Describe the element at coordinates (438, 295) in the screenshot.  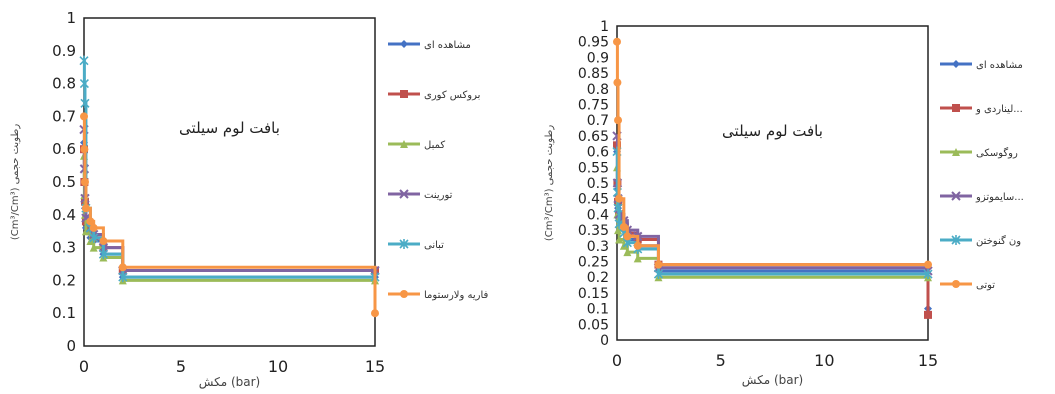
I see `legend-entry: فاریه ولارستوما` at that location.